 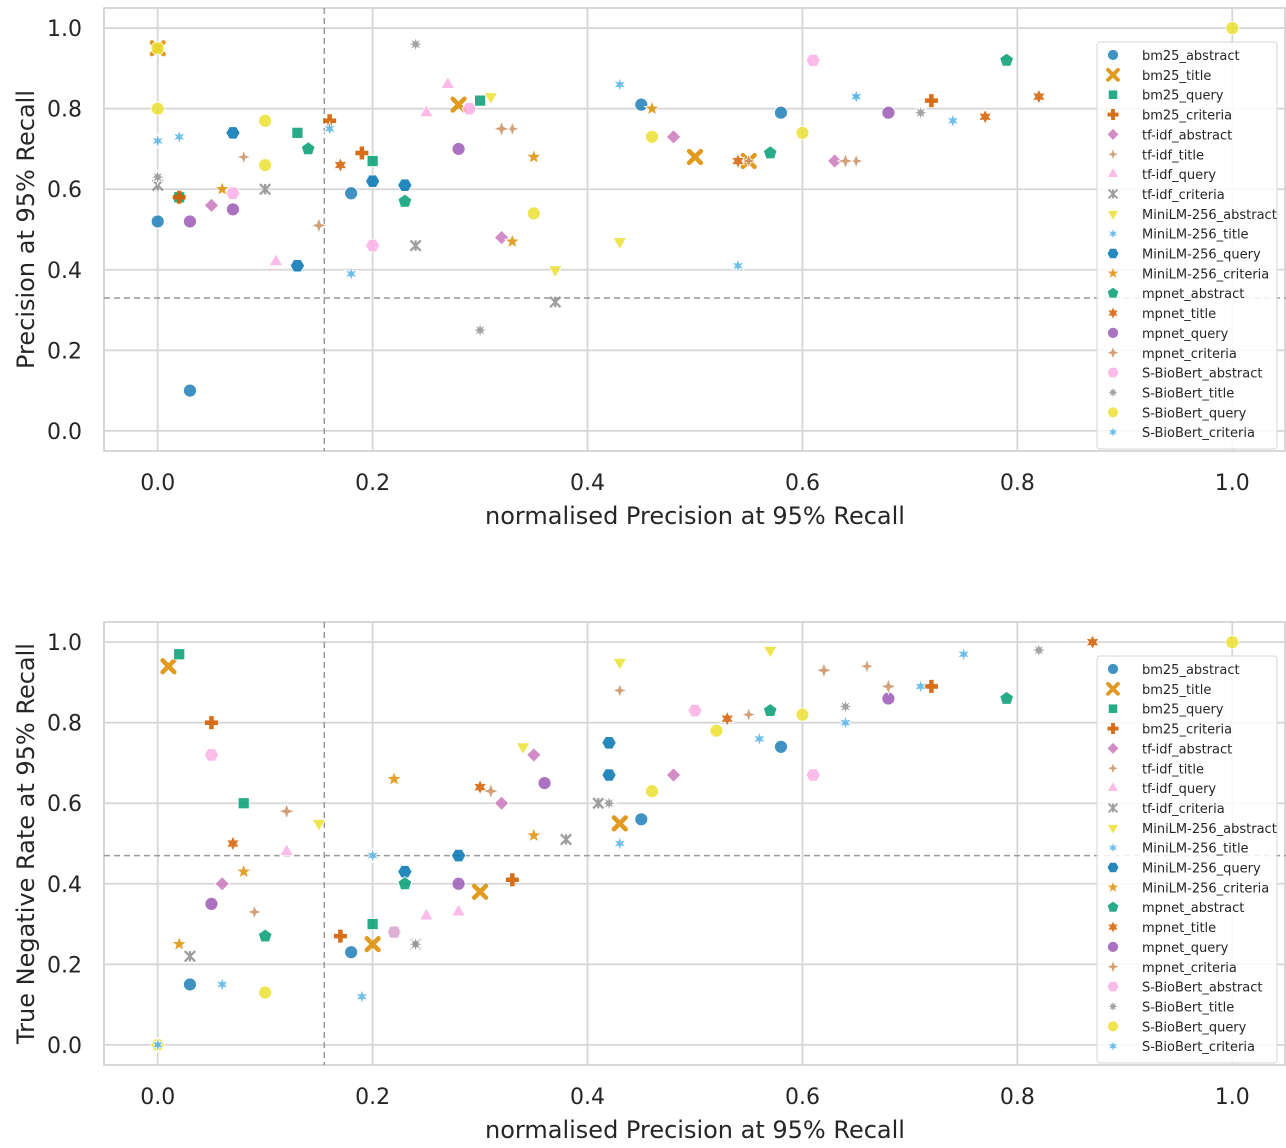 I want to click on legend-label: MiniLM-256_title, so click(x=1195, y=849).